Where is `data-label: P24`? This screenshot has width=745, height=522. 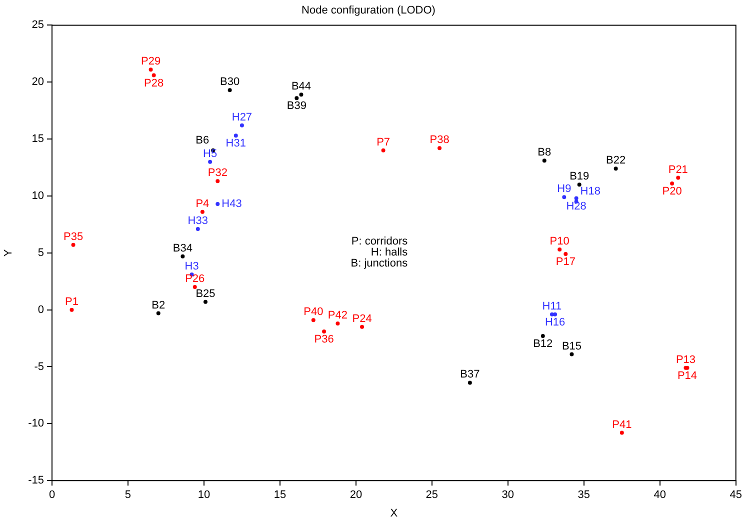
data-label: P24 is located at coordinates (362, 318).